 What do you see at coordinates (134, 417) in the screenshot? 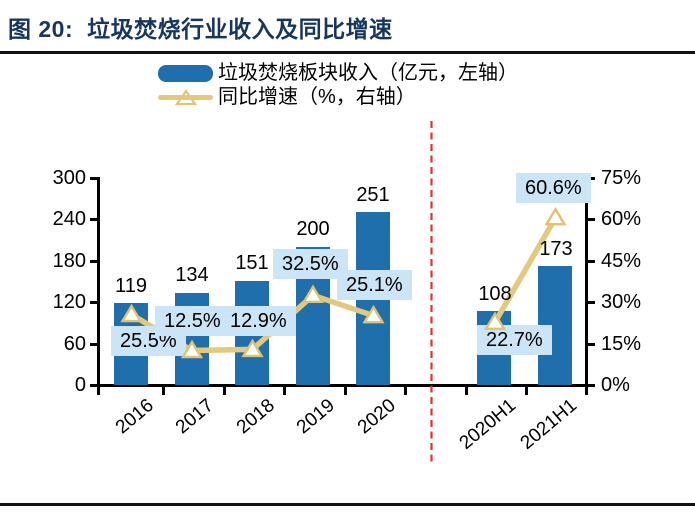
I see `x-axis-label-2016: 2016` at bounding box center [134, 417].